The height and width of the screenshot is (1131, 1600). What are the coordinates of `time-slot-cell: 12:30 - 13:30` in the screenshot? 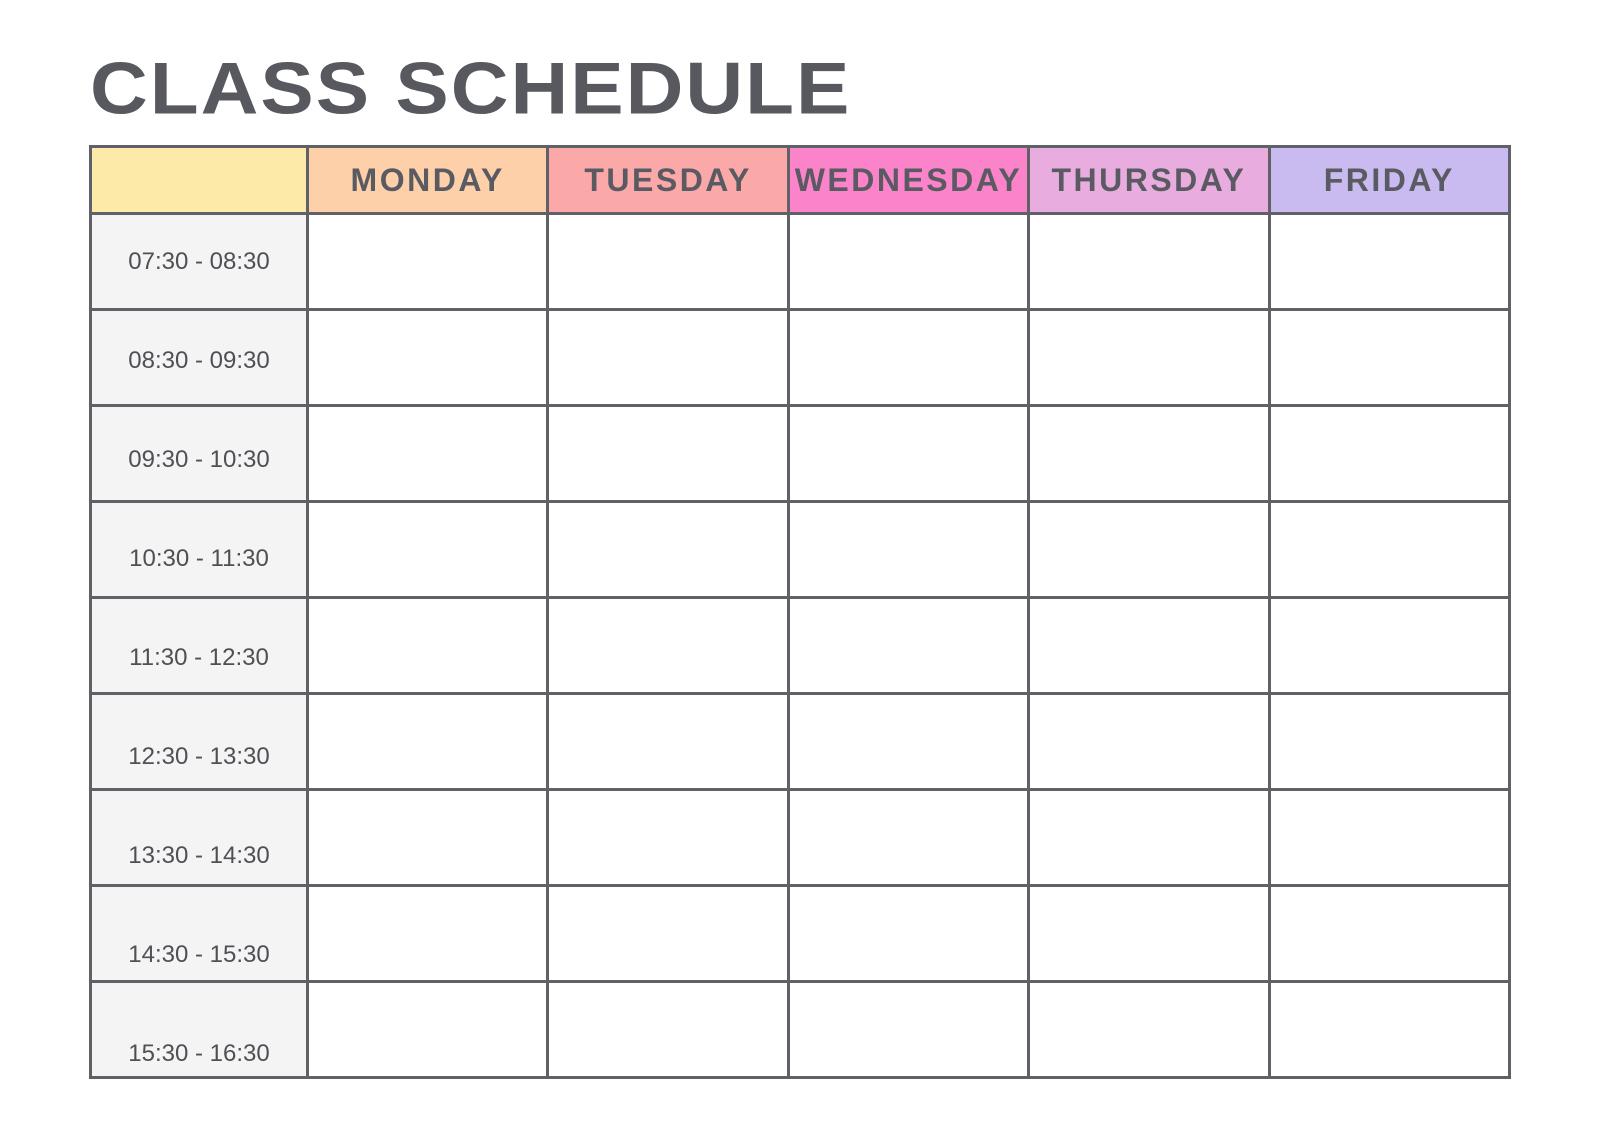 It's located at (199, 741).